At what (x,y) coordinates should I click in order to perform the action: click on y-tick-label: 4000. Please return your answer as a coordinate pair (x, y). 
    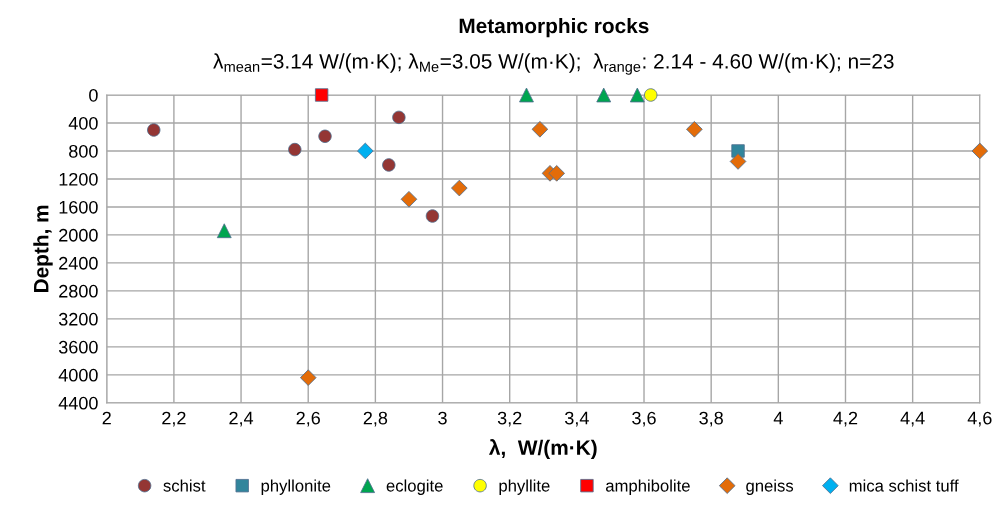
    Looking at the image, I should click on (78, 375).